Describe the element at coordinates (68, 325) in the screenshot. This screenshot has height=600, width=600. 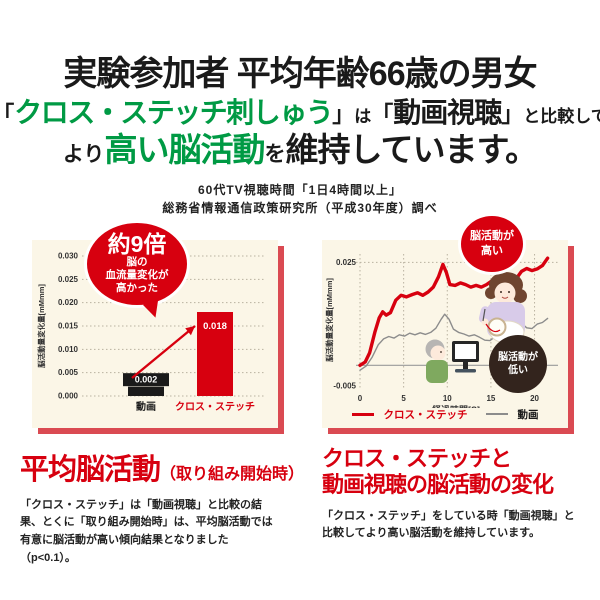
I see `y-tick-label: 0.015` at that location.